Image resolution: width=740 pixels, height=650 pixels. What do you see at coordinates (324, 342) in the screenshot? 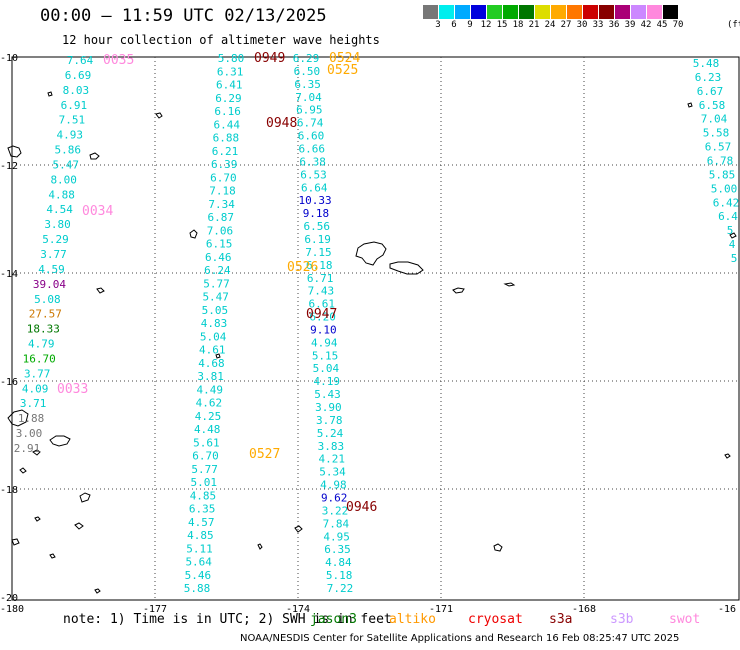
I see `wave-height-value: 4.94` at bounding box center [324, 342].